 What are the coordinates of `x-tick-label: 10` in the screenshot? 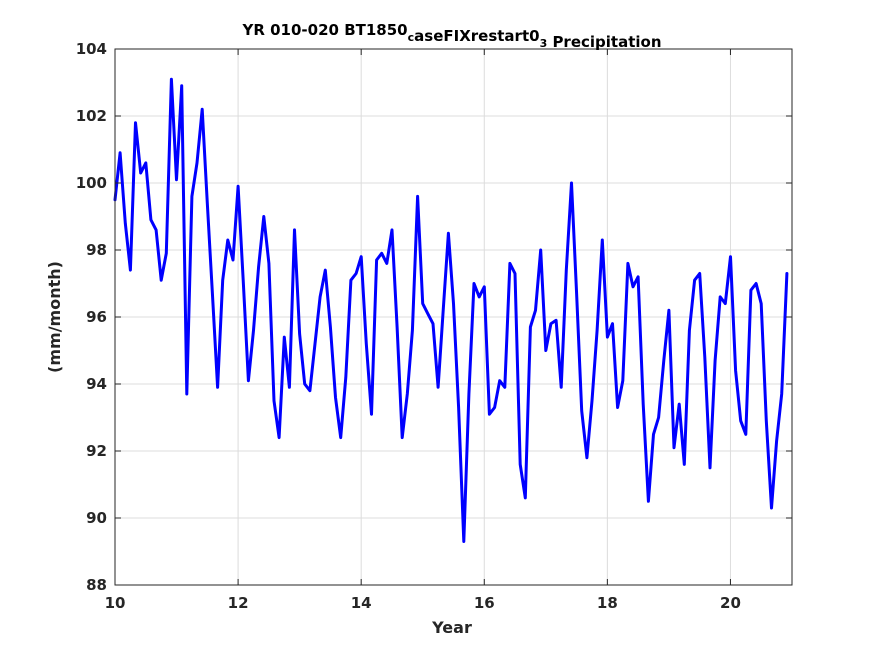 It's located at (115, 603).